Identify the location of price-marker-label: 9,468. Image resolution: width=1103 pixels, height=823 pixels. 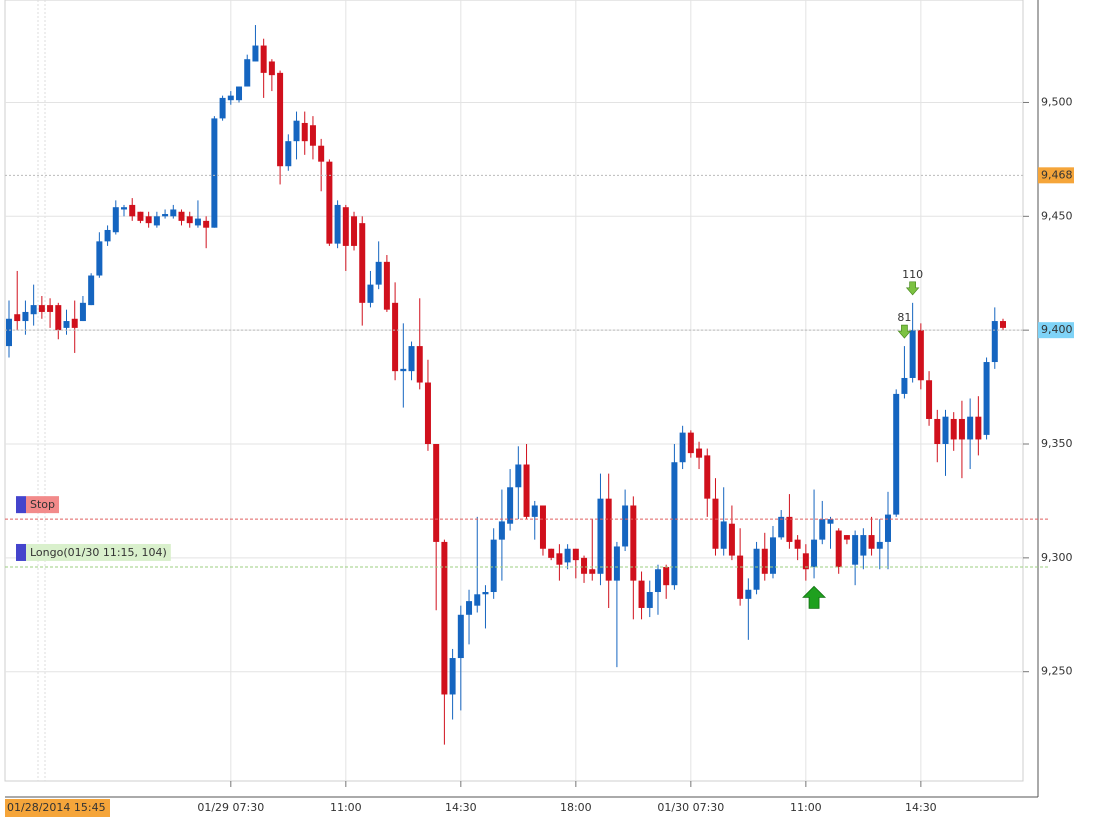
(1057, 174).